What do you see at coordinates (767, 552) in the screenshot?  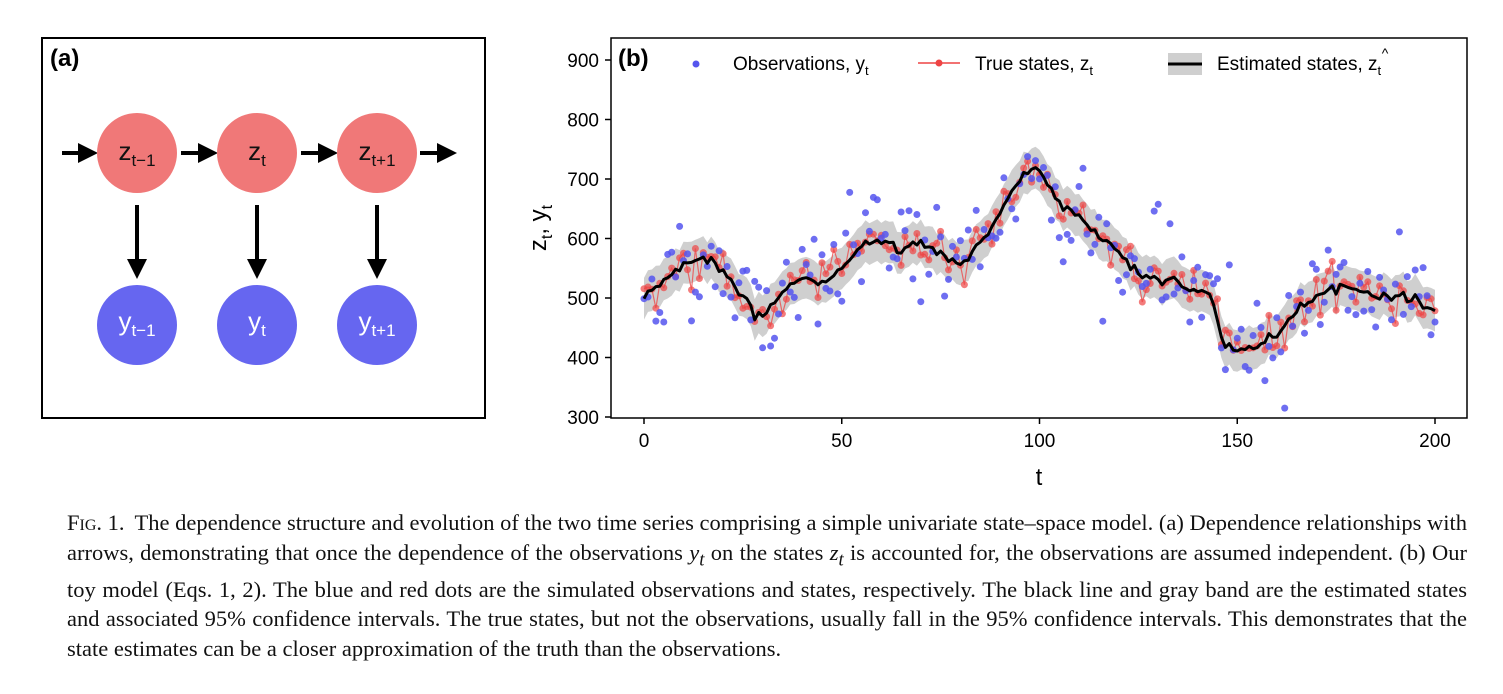 I see `caption-text-2: on the states` at bounding box center [767, 552].